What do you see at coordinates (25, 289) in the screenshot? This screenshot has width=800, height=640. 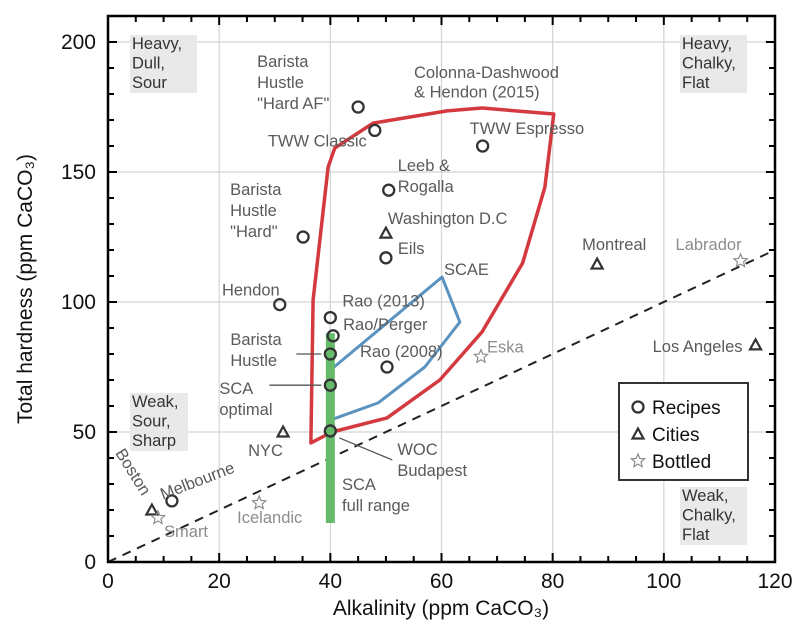 I see `y-axis-label: Total hardness (ppm CaCO₃)` at bounding box center [25, 289].